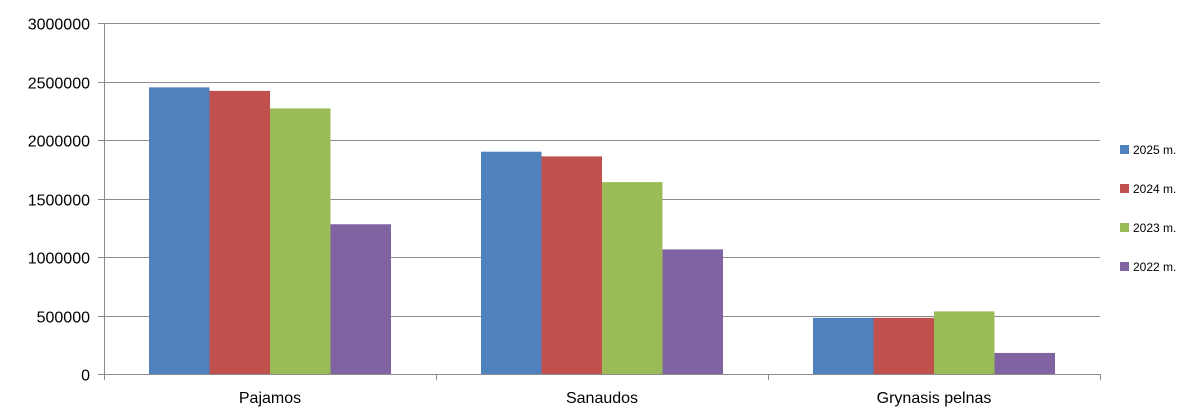 Image resolution: width=1190 pixels, height=410 pixels. Describe the element at coordinates (903, 345) in the screenshot. I see `bar-grynasis-pelnas-2024` at that location.